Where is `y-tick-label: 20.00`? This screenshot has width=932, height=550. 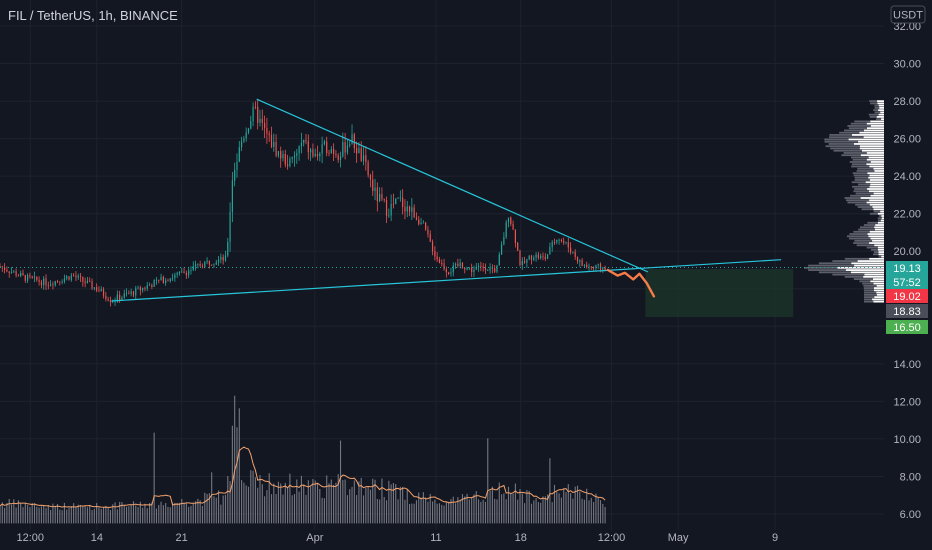
y-tick-label: 20.00 is located at coordinates (907, 252).